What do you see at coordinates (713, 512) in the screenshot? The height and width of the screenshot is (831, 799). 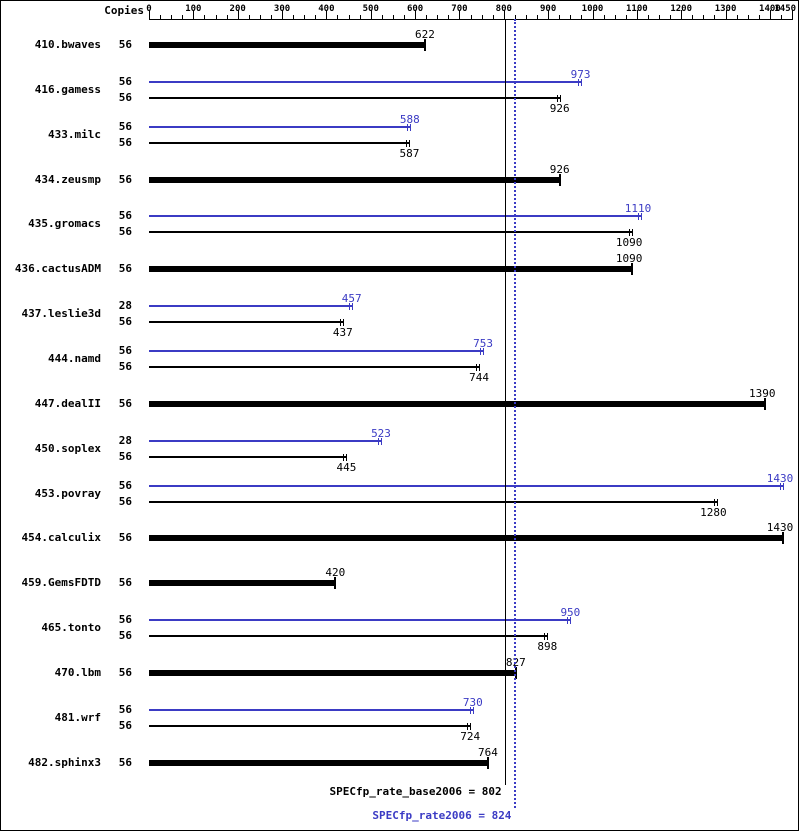 I see `base-value-label: 1280` at bounding box center [713, 512].